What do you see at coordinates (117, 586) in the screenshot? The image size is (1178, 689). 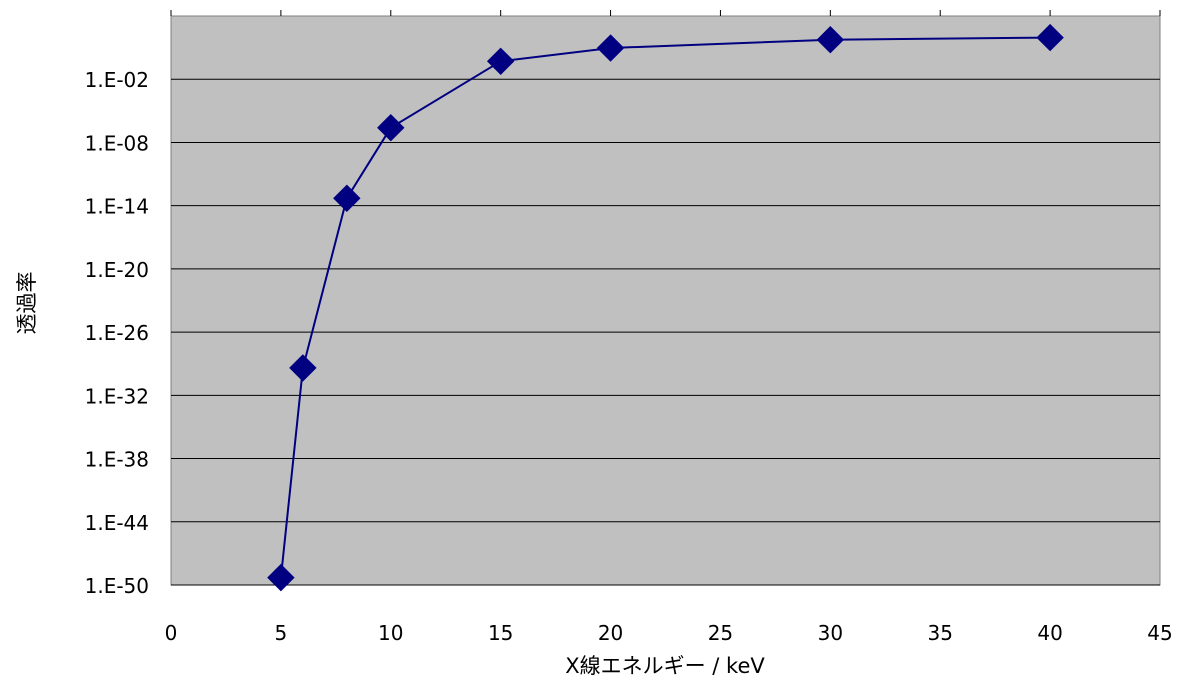 I see `y-tick-label: 1.E-50` at bounding box center [117, 586].